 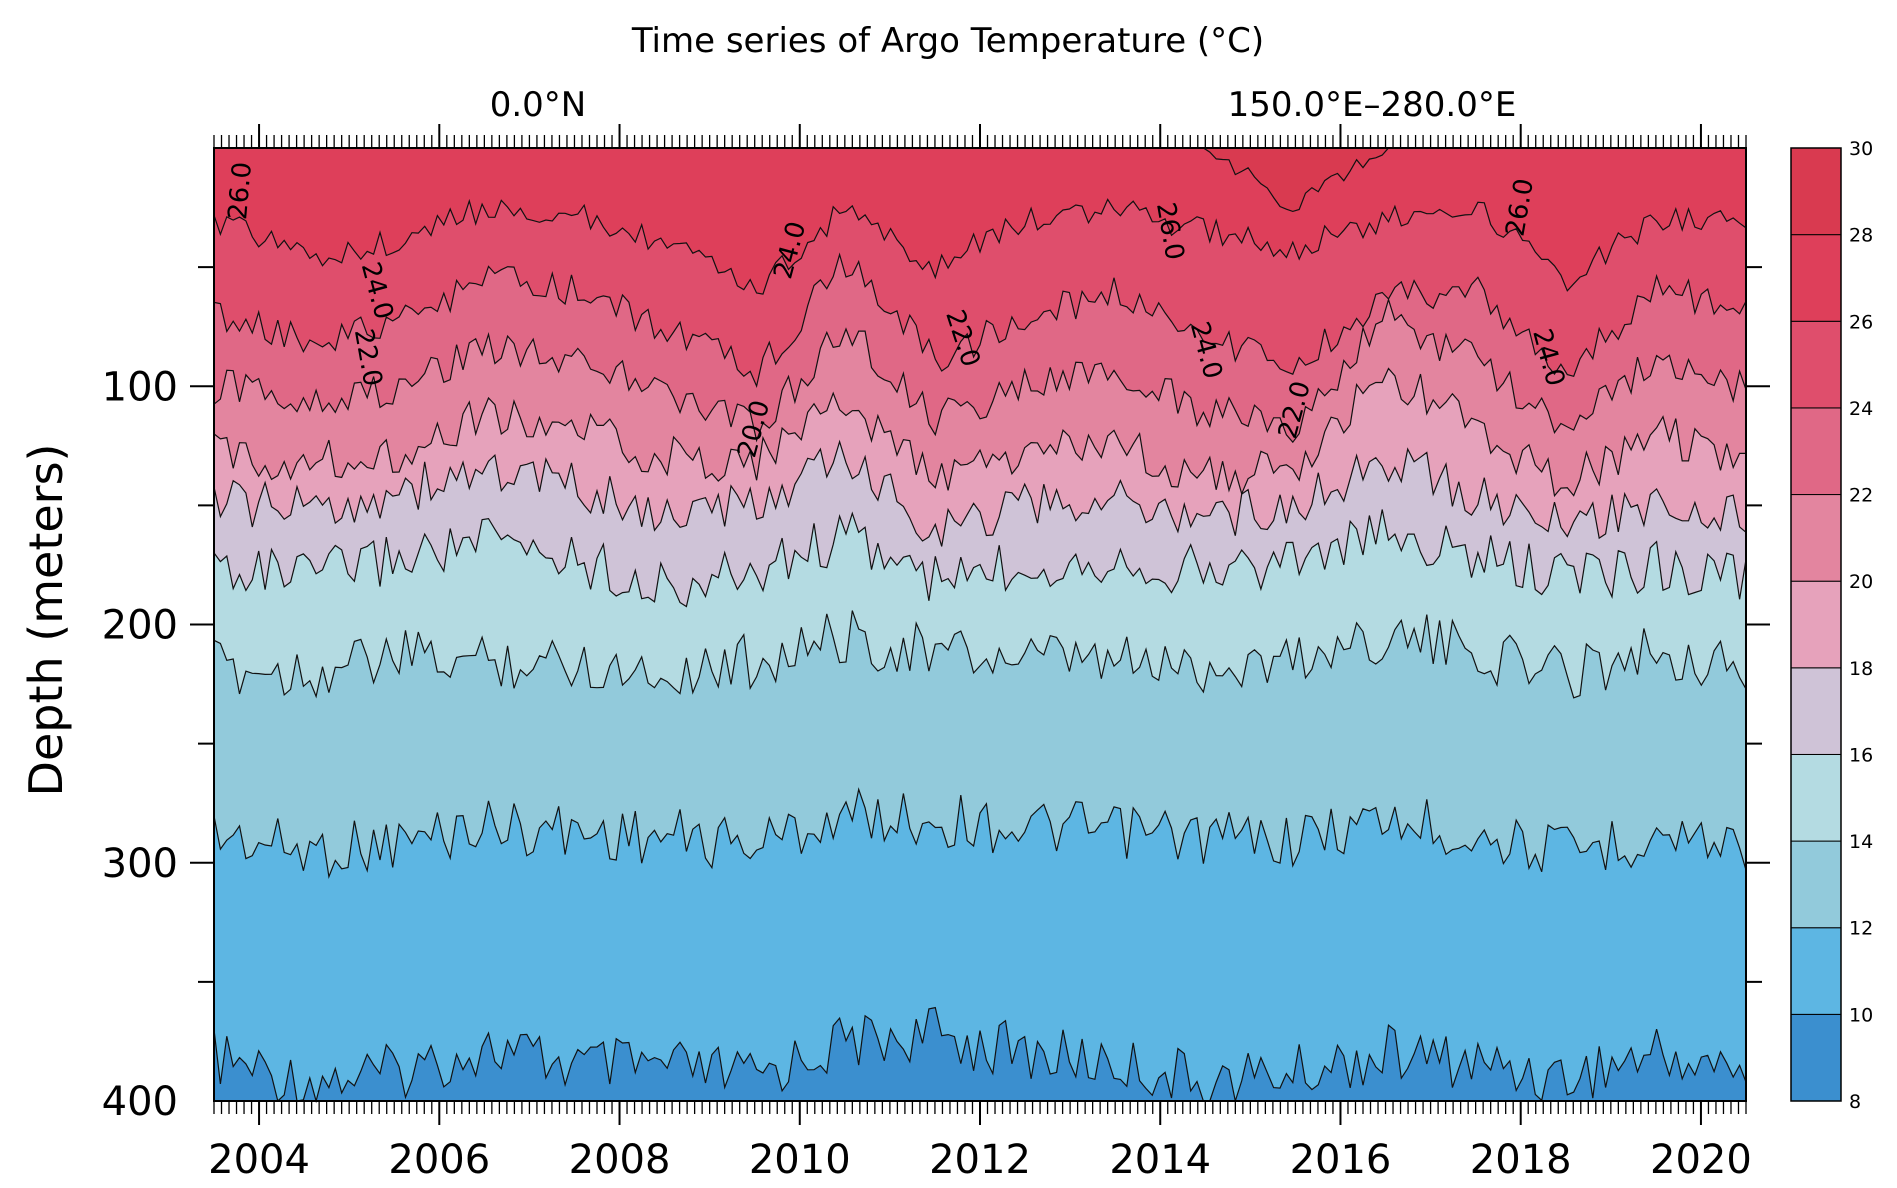 I want to click on colorbar-label: 8, so click(x=1855, y=1102).